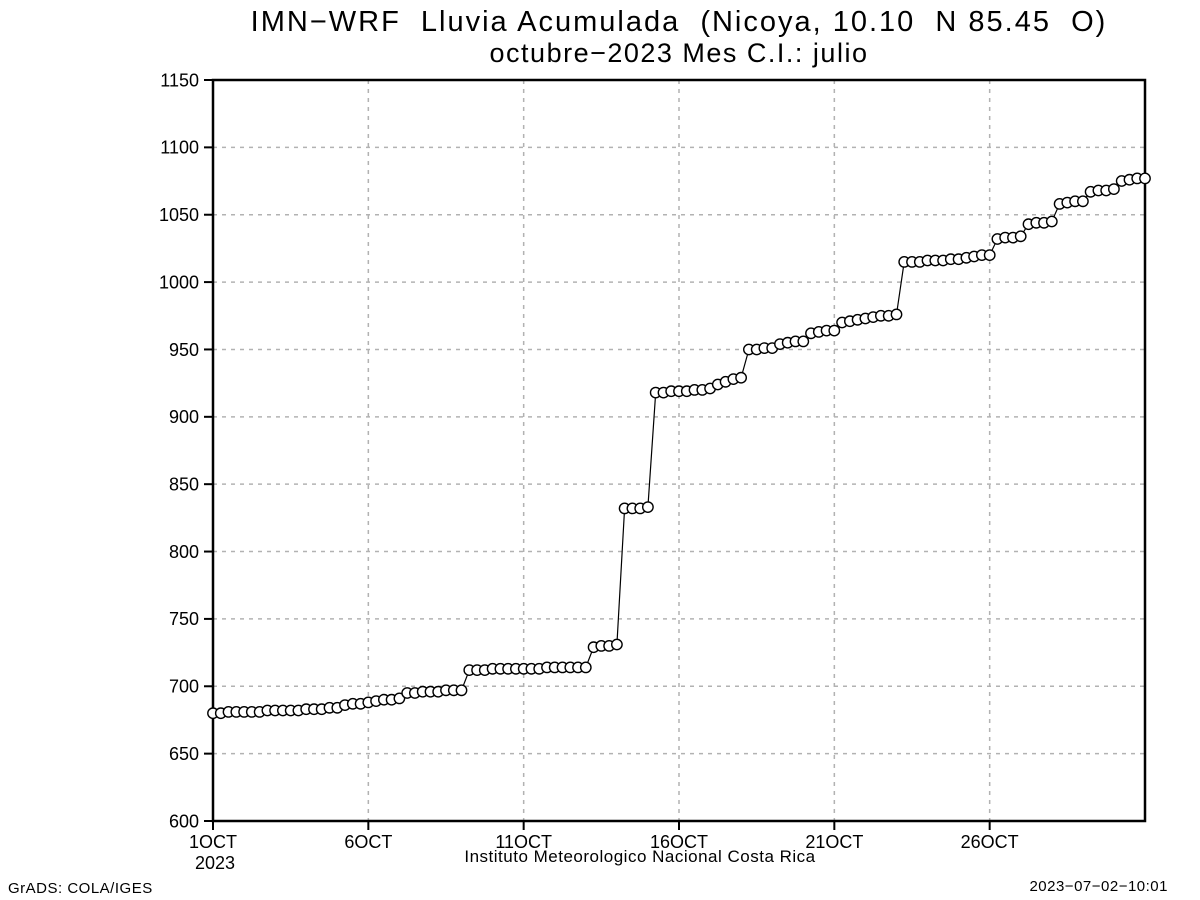  What do you see at coordinates (184, 552) in the screenshot?
I see `y-tick-label: 800` at bounding box center [184, 552].